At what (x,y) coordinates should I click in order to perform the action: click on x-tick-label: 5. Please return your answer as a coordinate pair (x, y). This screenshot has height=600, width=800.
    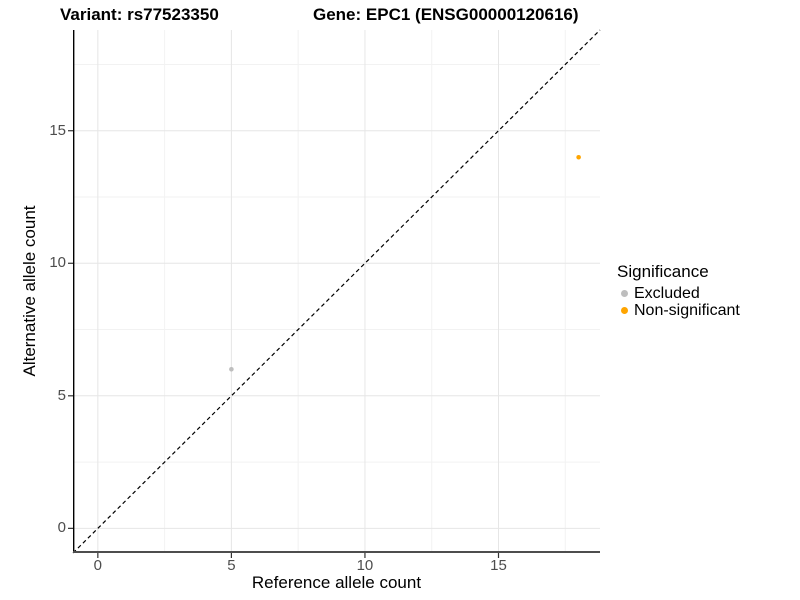
    Looking at the image, I should click on (231, 565).